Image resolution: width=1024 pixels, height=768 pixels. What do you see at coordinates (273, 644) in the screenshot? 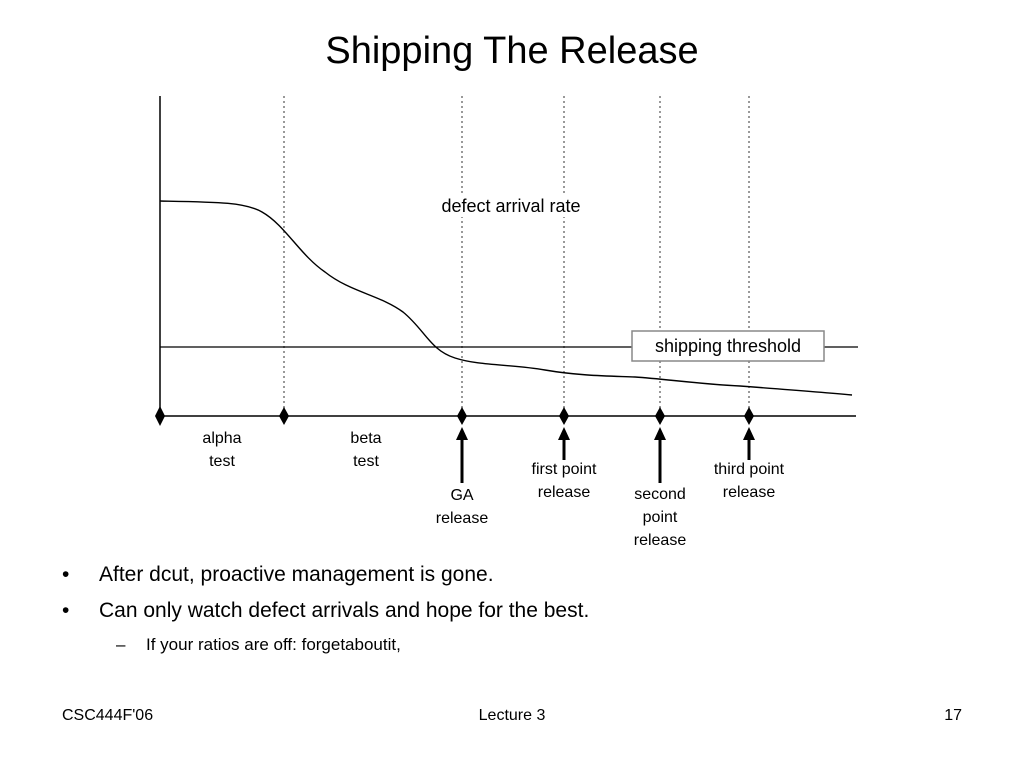
I see `sub-bullet-text: If your ratios are off: forgetaboutit,` at bounding box center [273, 644].